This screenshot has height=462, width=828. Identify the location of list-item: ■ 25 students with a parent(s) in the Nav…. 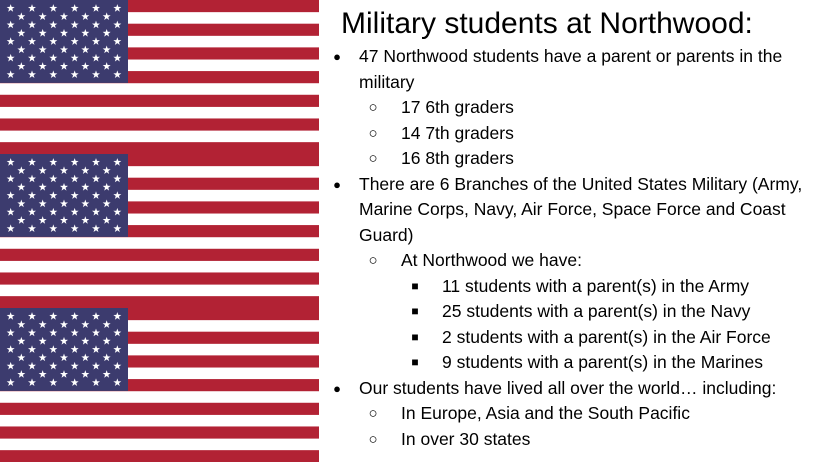
(575, 312).